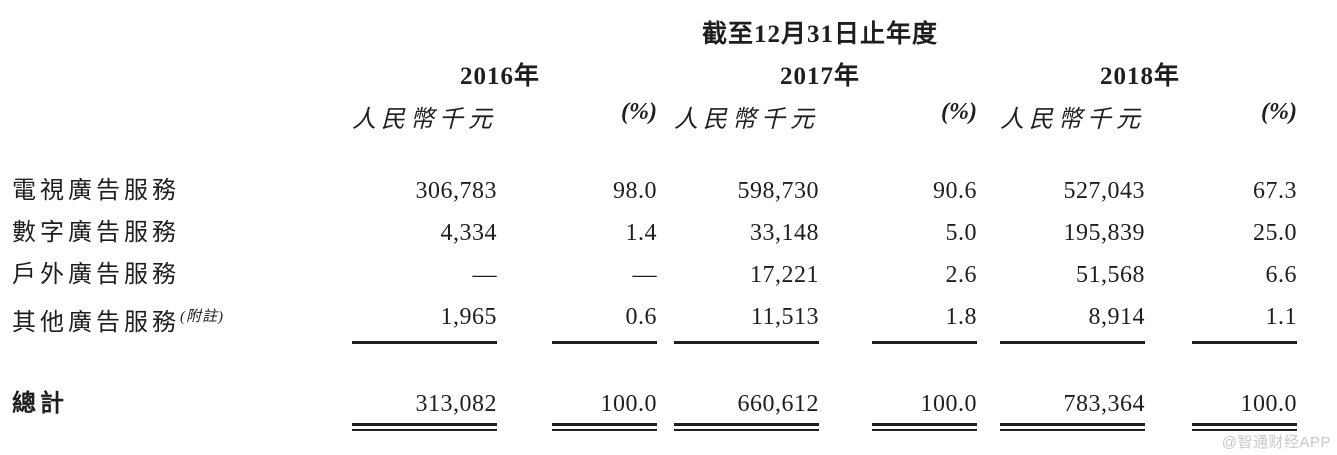  What do you see at coordinates (1275, 233) in the screenshot?
I see `cell-value: 25.0` at bounding box center [1275, 233].